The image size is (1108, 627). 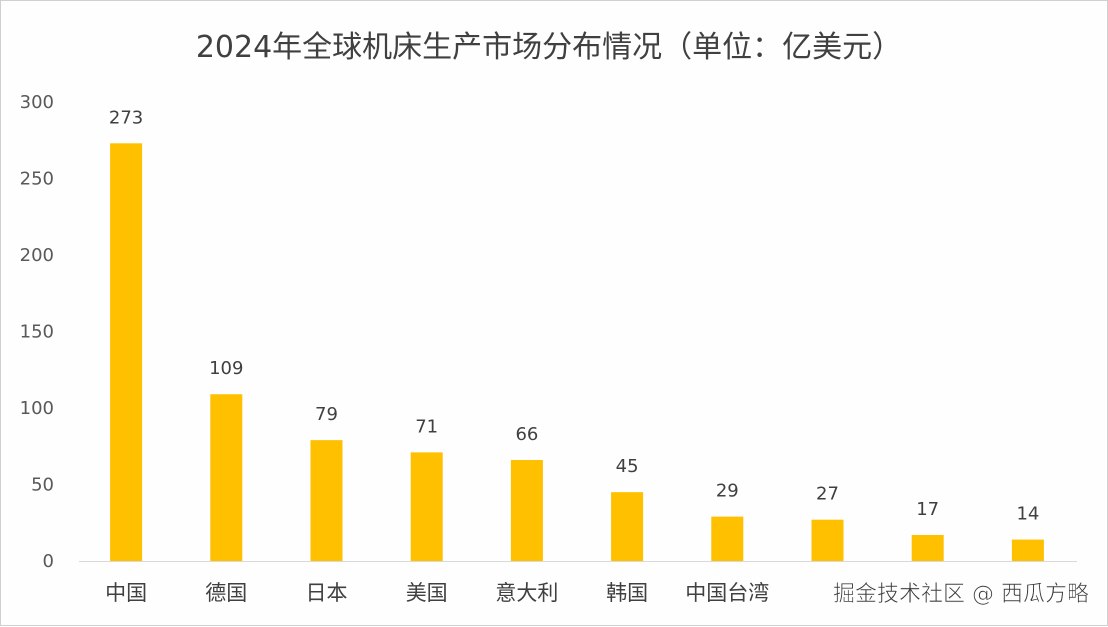 I want to click on watermark: 掘金技术社区 @ 西瓜方略, so click(x=961, y=594).